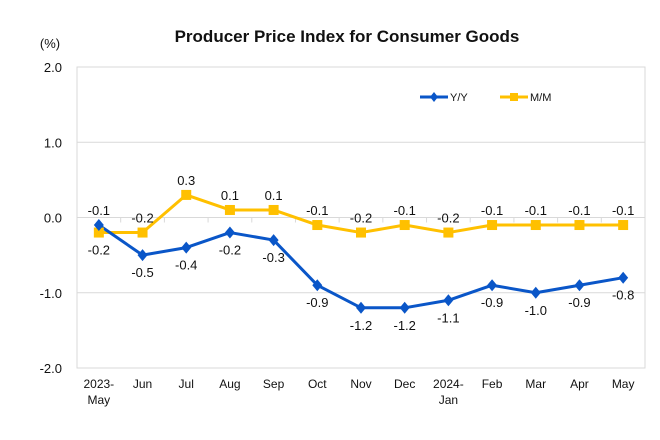 This screenshot has width=660, height=440. I want to click on legend-label: Y/Y, so click(459, 98).